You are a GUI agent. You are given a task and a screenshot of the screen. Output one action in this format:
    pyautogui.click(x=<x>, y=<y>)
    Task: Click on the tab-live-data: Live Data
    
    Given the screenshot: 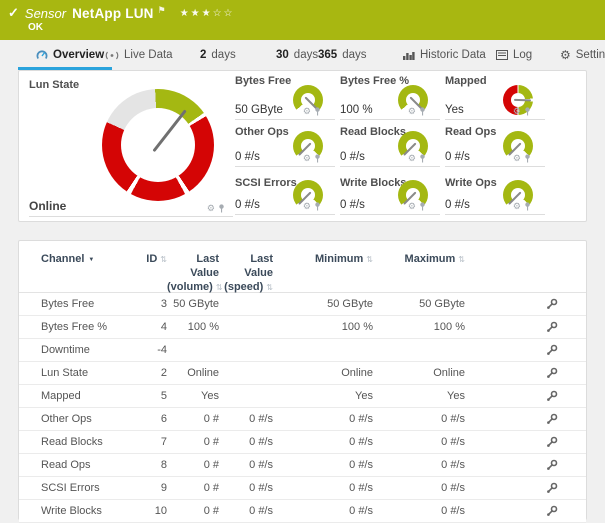 What is the action you would take?
    pyautogui.click(x=139, y=55)
    